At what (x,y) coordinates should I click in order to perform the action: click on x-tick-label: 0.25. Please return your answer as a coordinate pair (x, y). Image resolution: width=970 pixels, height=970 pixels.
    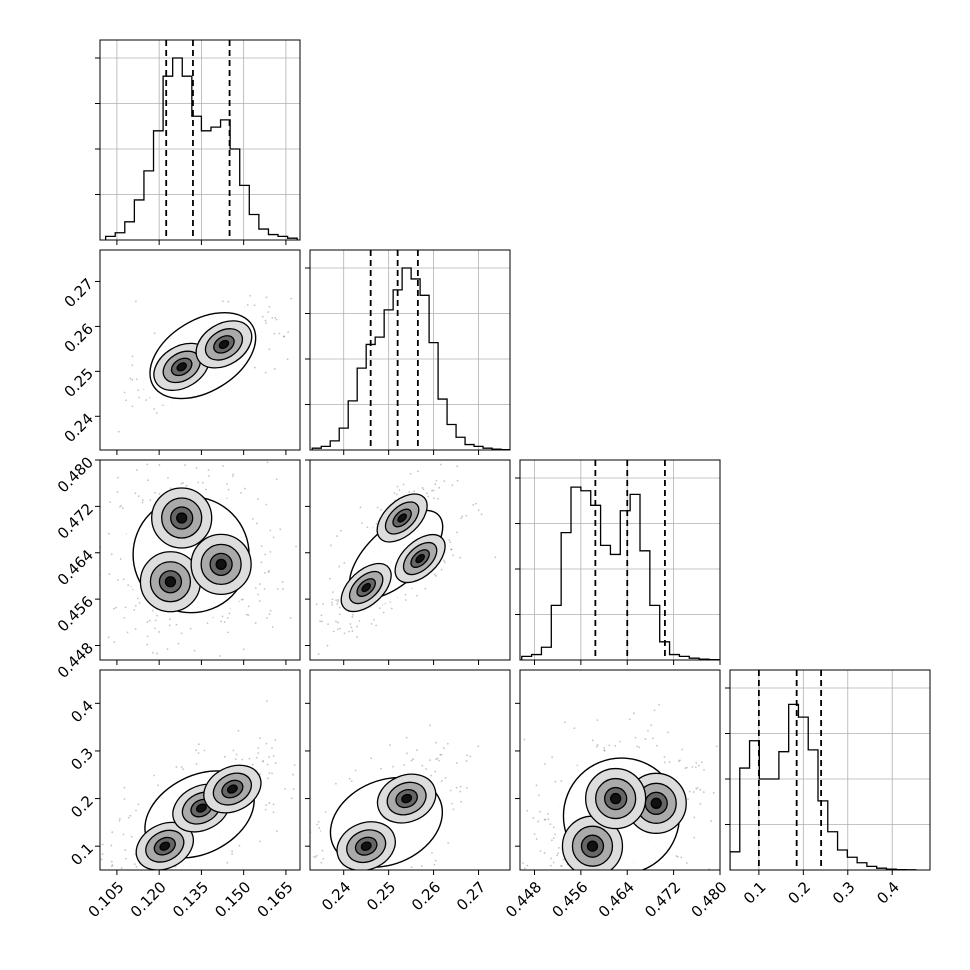
    Looking at the image, I should click on (381, 896).